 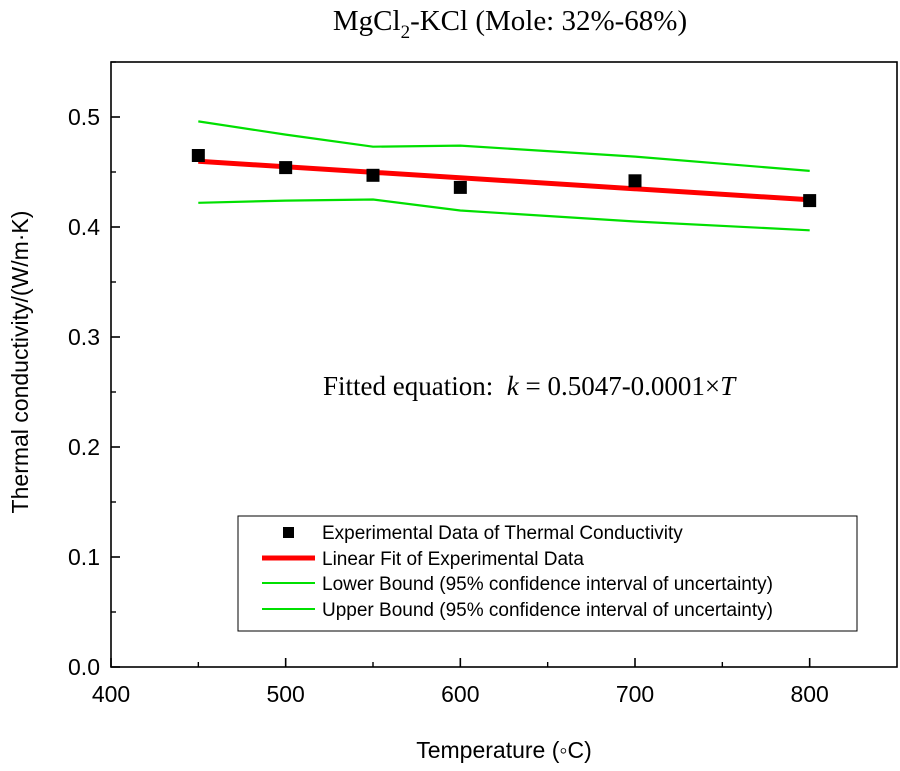 I want to click on fit-equation-annotation: Fitted equation: k = 0.5047-0.0001×T, so click(x=530, y=386).